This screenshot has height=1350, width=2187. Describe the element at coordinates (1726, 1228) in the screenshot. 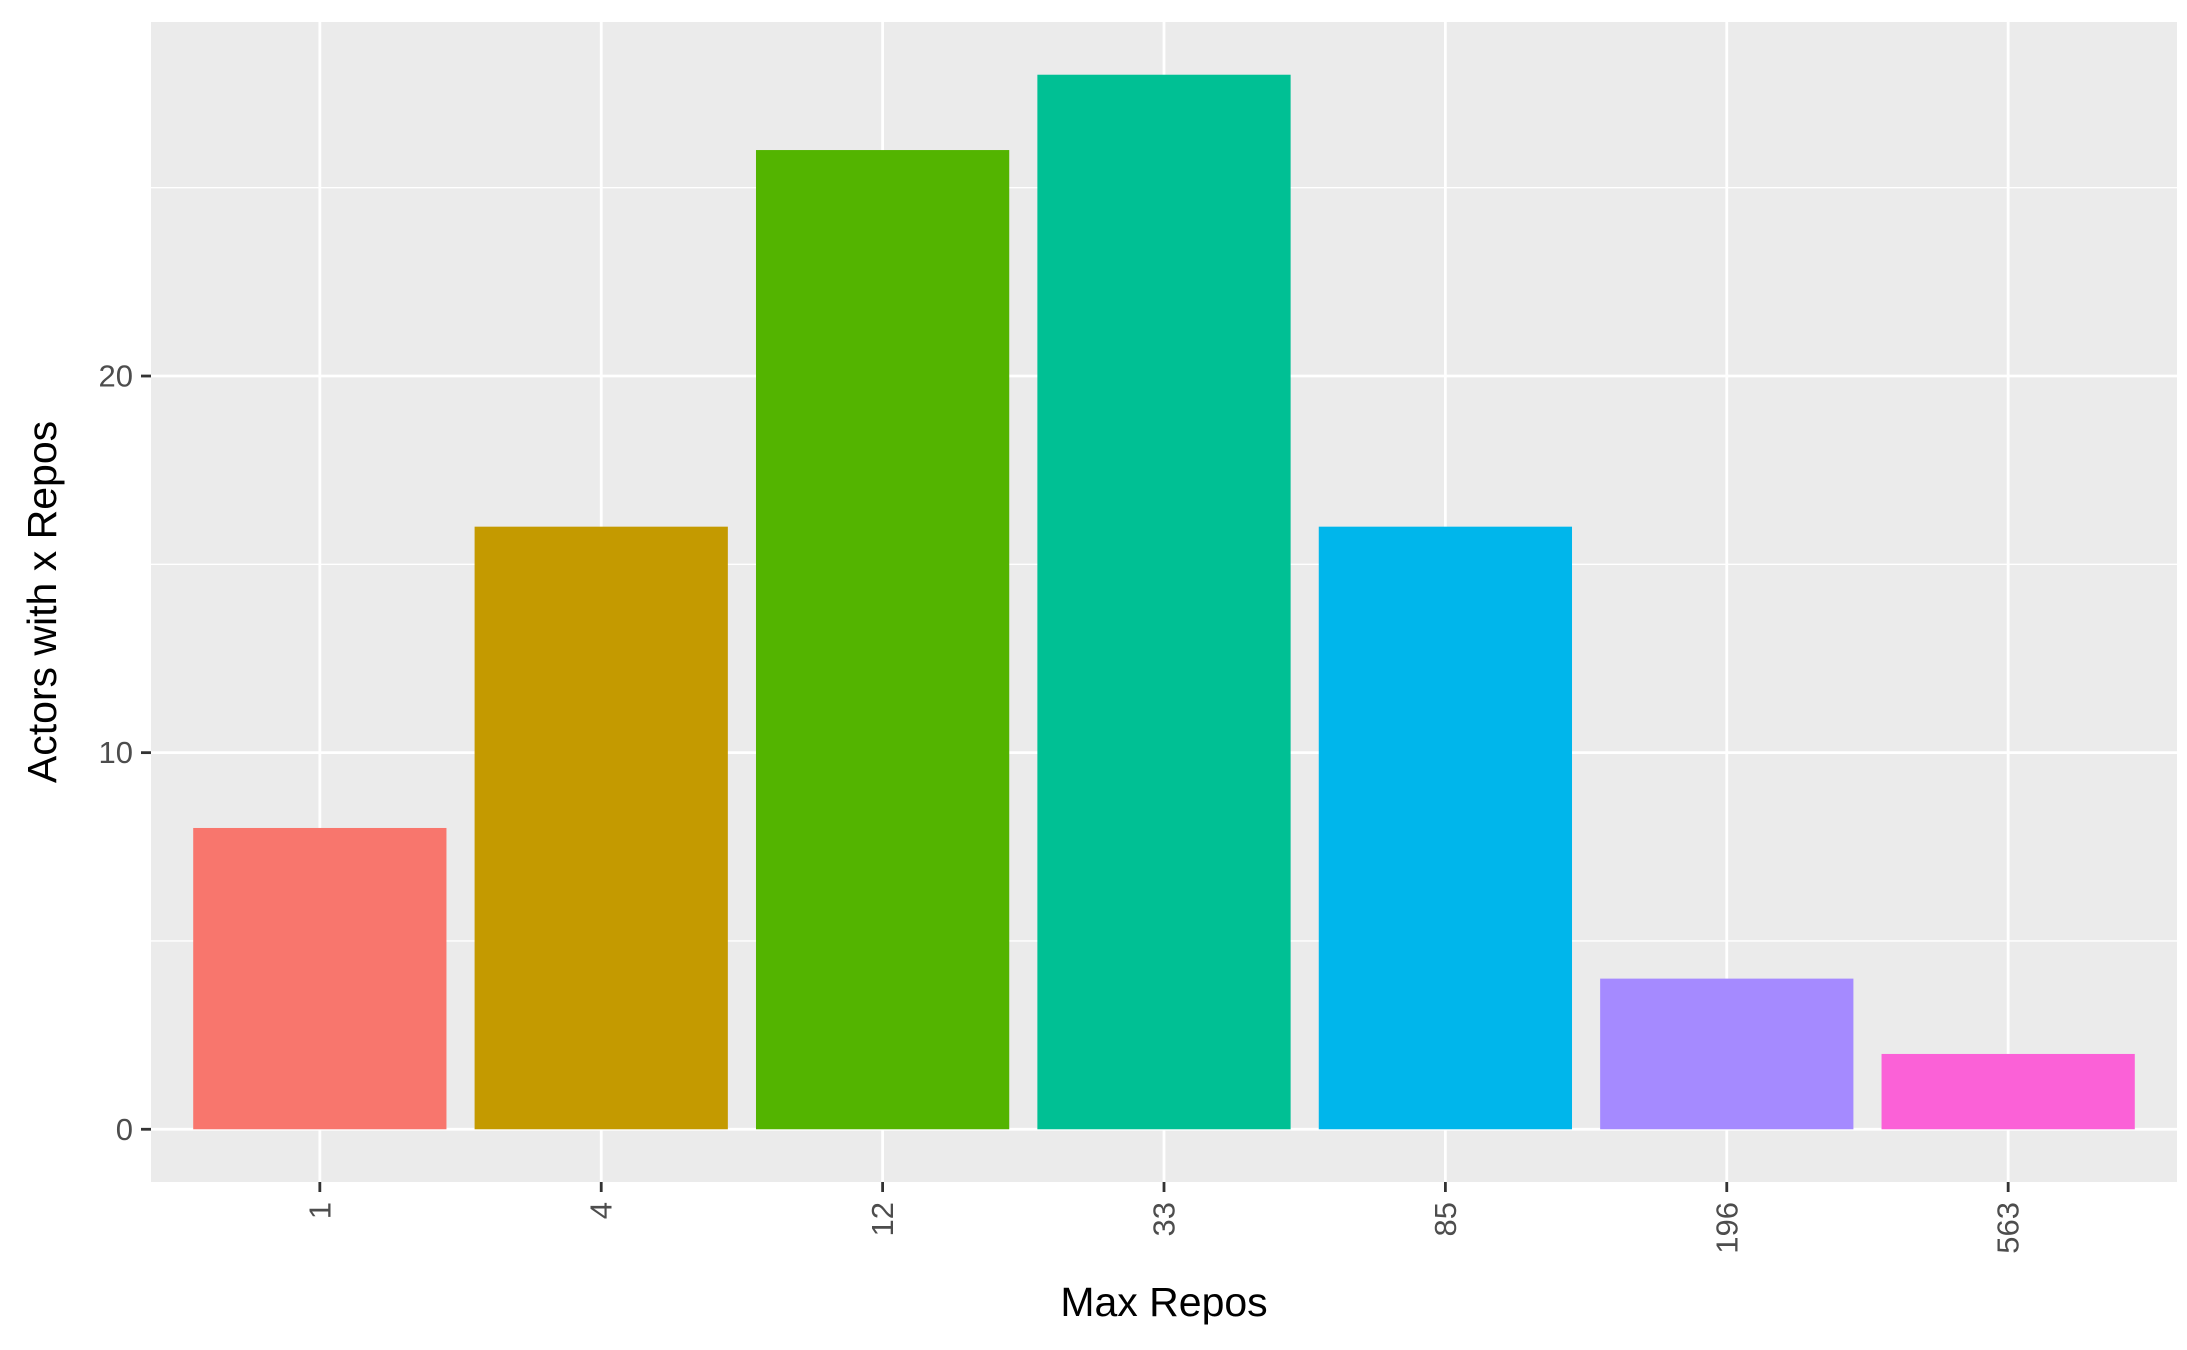

I see `x-tick-label: 196` at that location.